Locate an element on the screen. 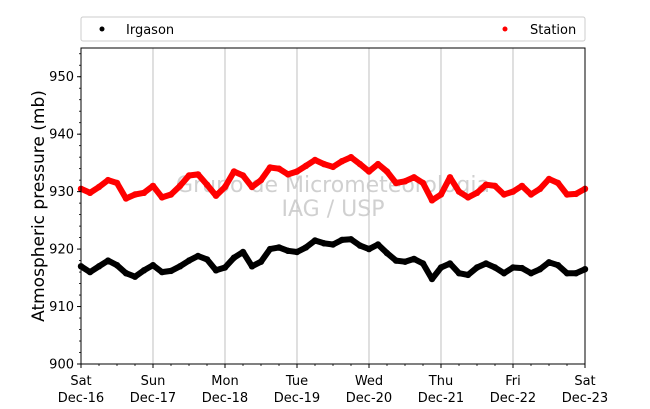 This screenshot has width=650, height=409. y-axis: 900 910 920 930 940 950 is located at coordinates (65, 213).